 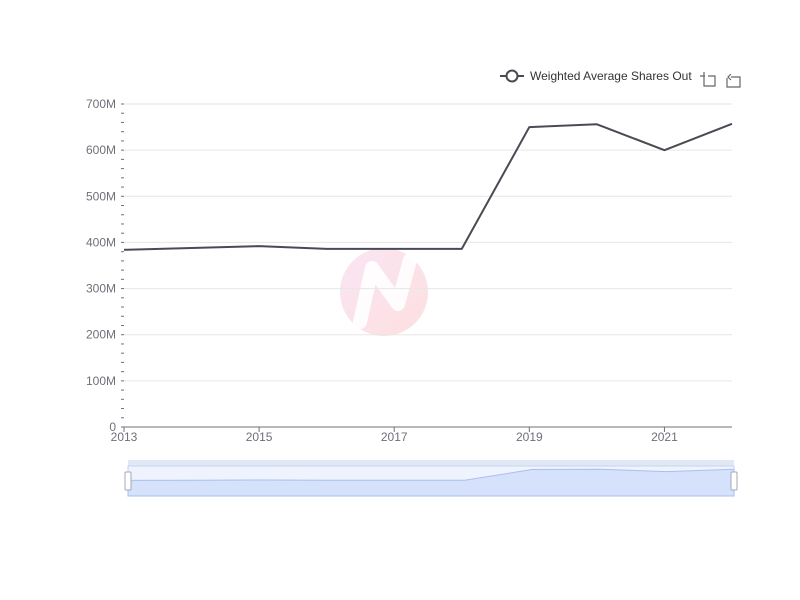 I want to click on data-zoom-slider, so click(x=431, y=478).